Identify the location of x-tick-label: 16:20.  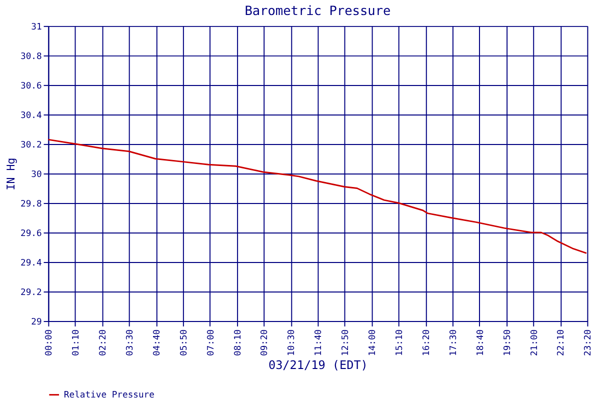
(427, 342).